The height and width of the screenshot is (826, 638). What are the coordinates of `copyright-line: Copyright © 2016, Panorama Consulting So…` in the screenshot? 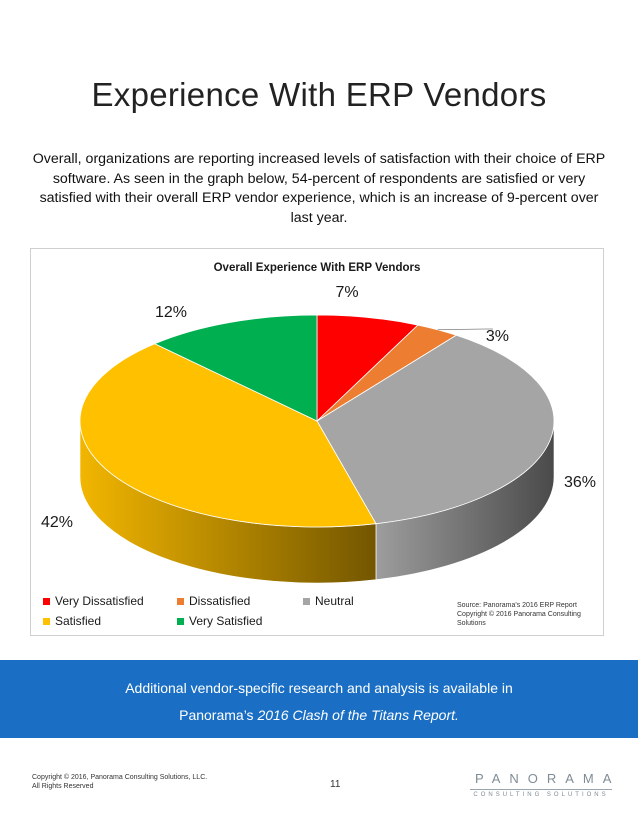 It's located at (120, 777).